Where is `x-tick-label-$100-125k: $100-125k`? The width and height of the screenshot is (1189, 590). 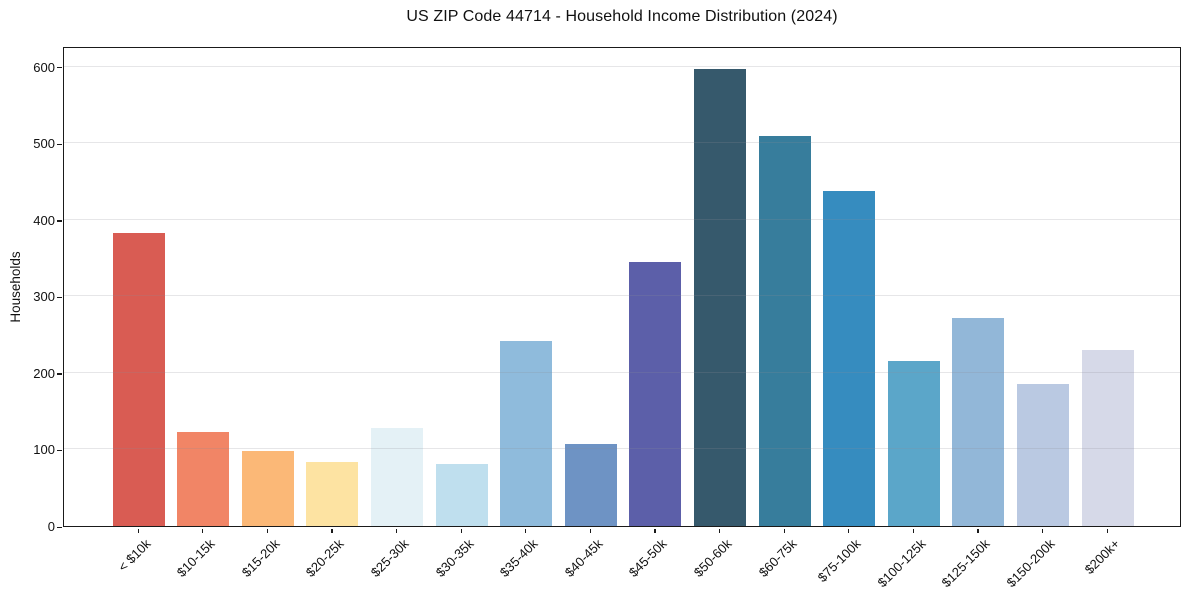 x-tick-label-$100-125k: $100-125k is located at coordinates (901, 563).